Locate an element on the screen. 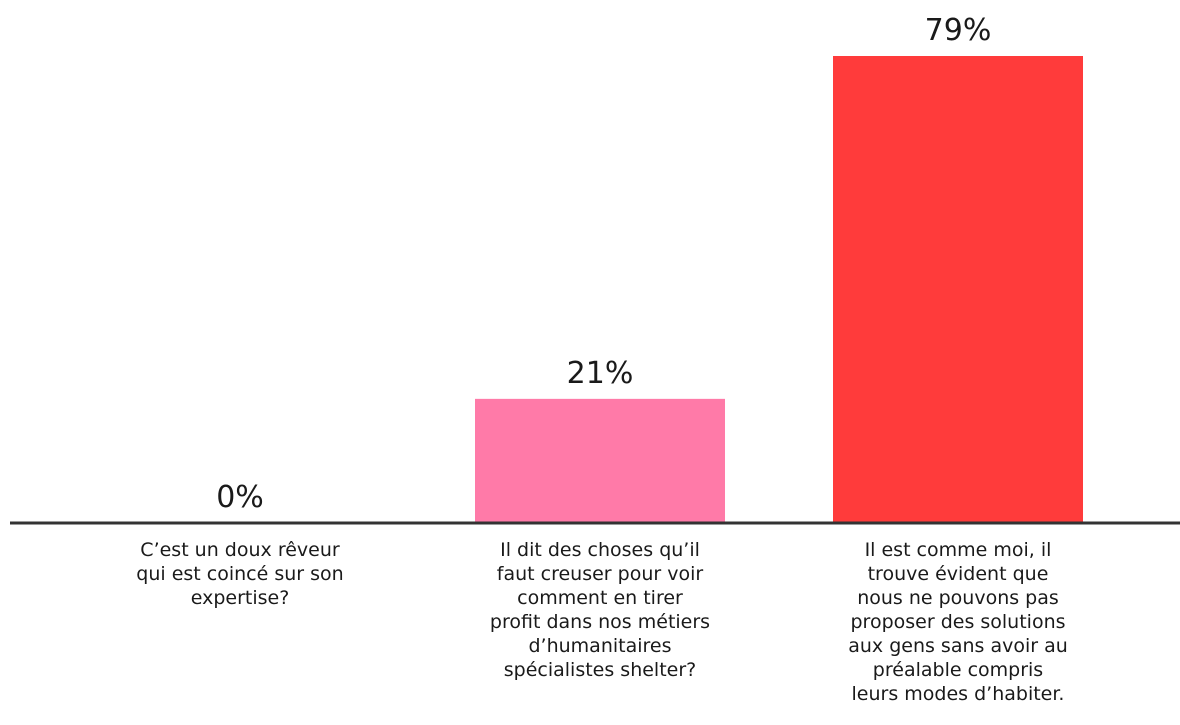 This screenshot has width=1180, height=725. category-label-line: spécialistes shelter? is located at coordinates (600, 670).